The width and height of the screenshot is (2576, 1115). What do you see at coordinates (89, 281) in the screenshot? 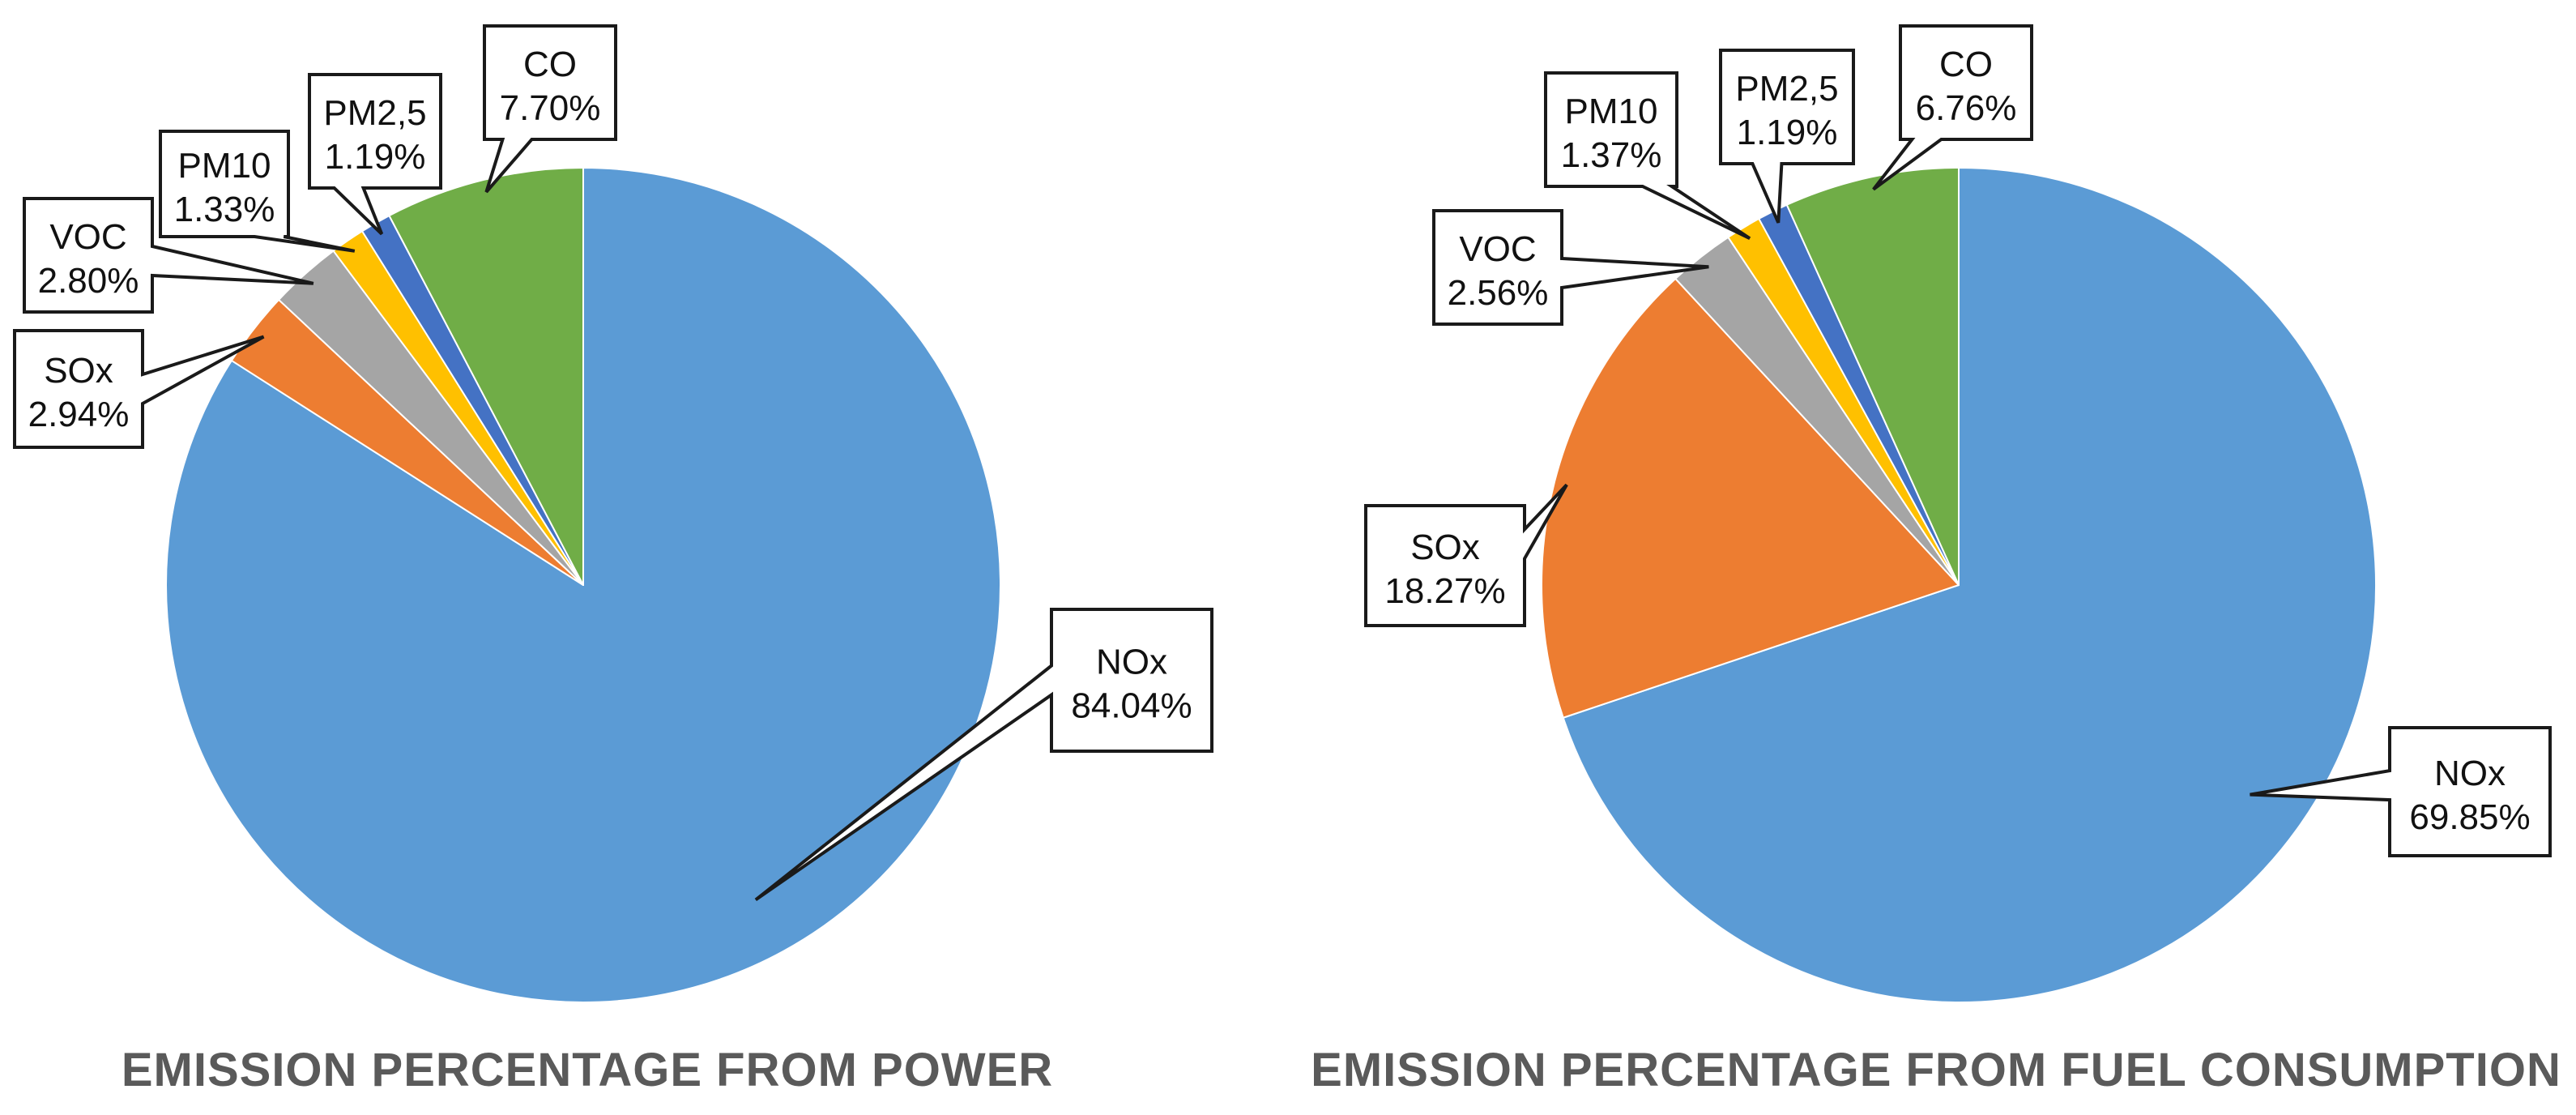
I see `callout-value-voc: 2.80%` at bounding box center [89, 281].